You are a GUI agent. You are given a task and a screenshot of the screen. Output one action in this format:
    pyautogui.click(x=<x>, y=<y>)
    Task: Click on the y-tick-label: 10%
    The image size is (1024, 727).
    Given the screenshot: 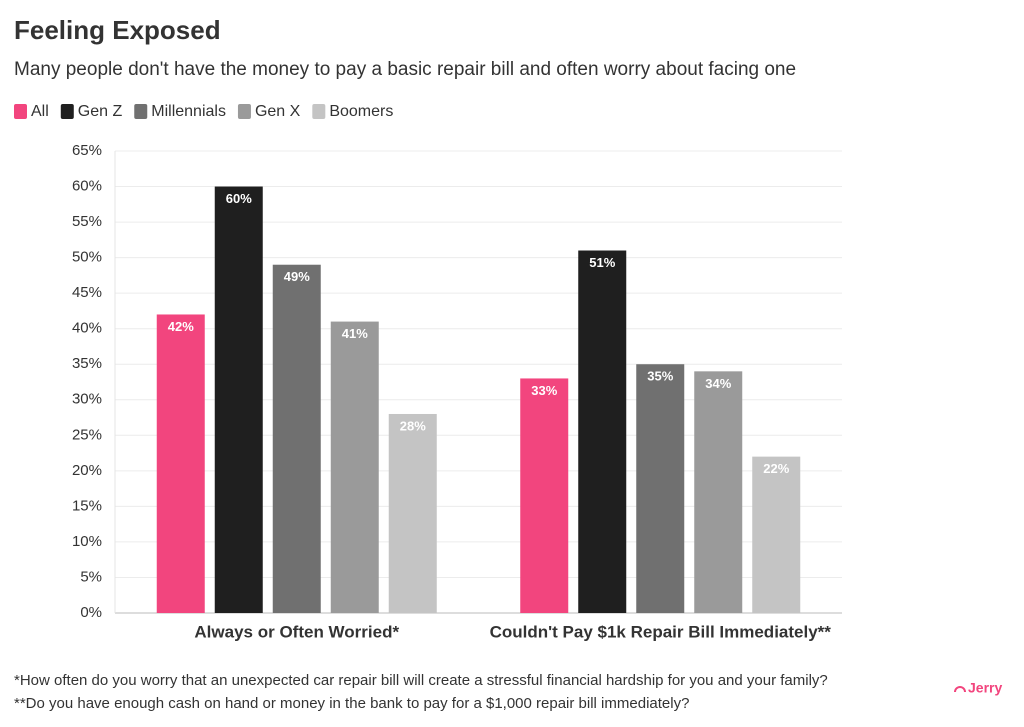 What is the action you would take?
    pyautogui.click(x=87, y=541)
    